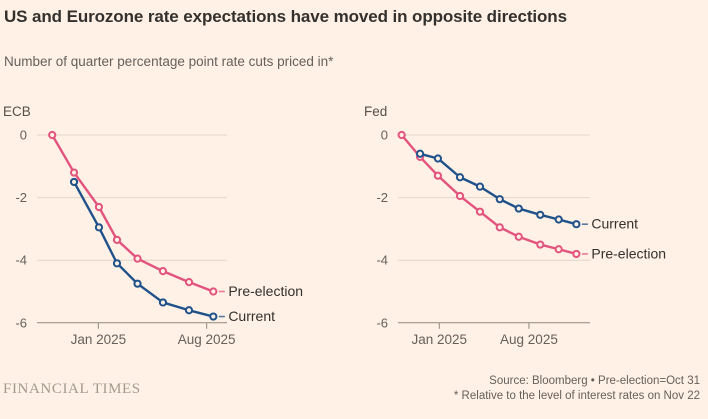 The height and width of the screenshot is (419, 708). Describe the element at coordinates (72, 389) in the screenshot. I see `financial-times-wordmark: FINANCIAL TIMES` at that location.